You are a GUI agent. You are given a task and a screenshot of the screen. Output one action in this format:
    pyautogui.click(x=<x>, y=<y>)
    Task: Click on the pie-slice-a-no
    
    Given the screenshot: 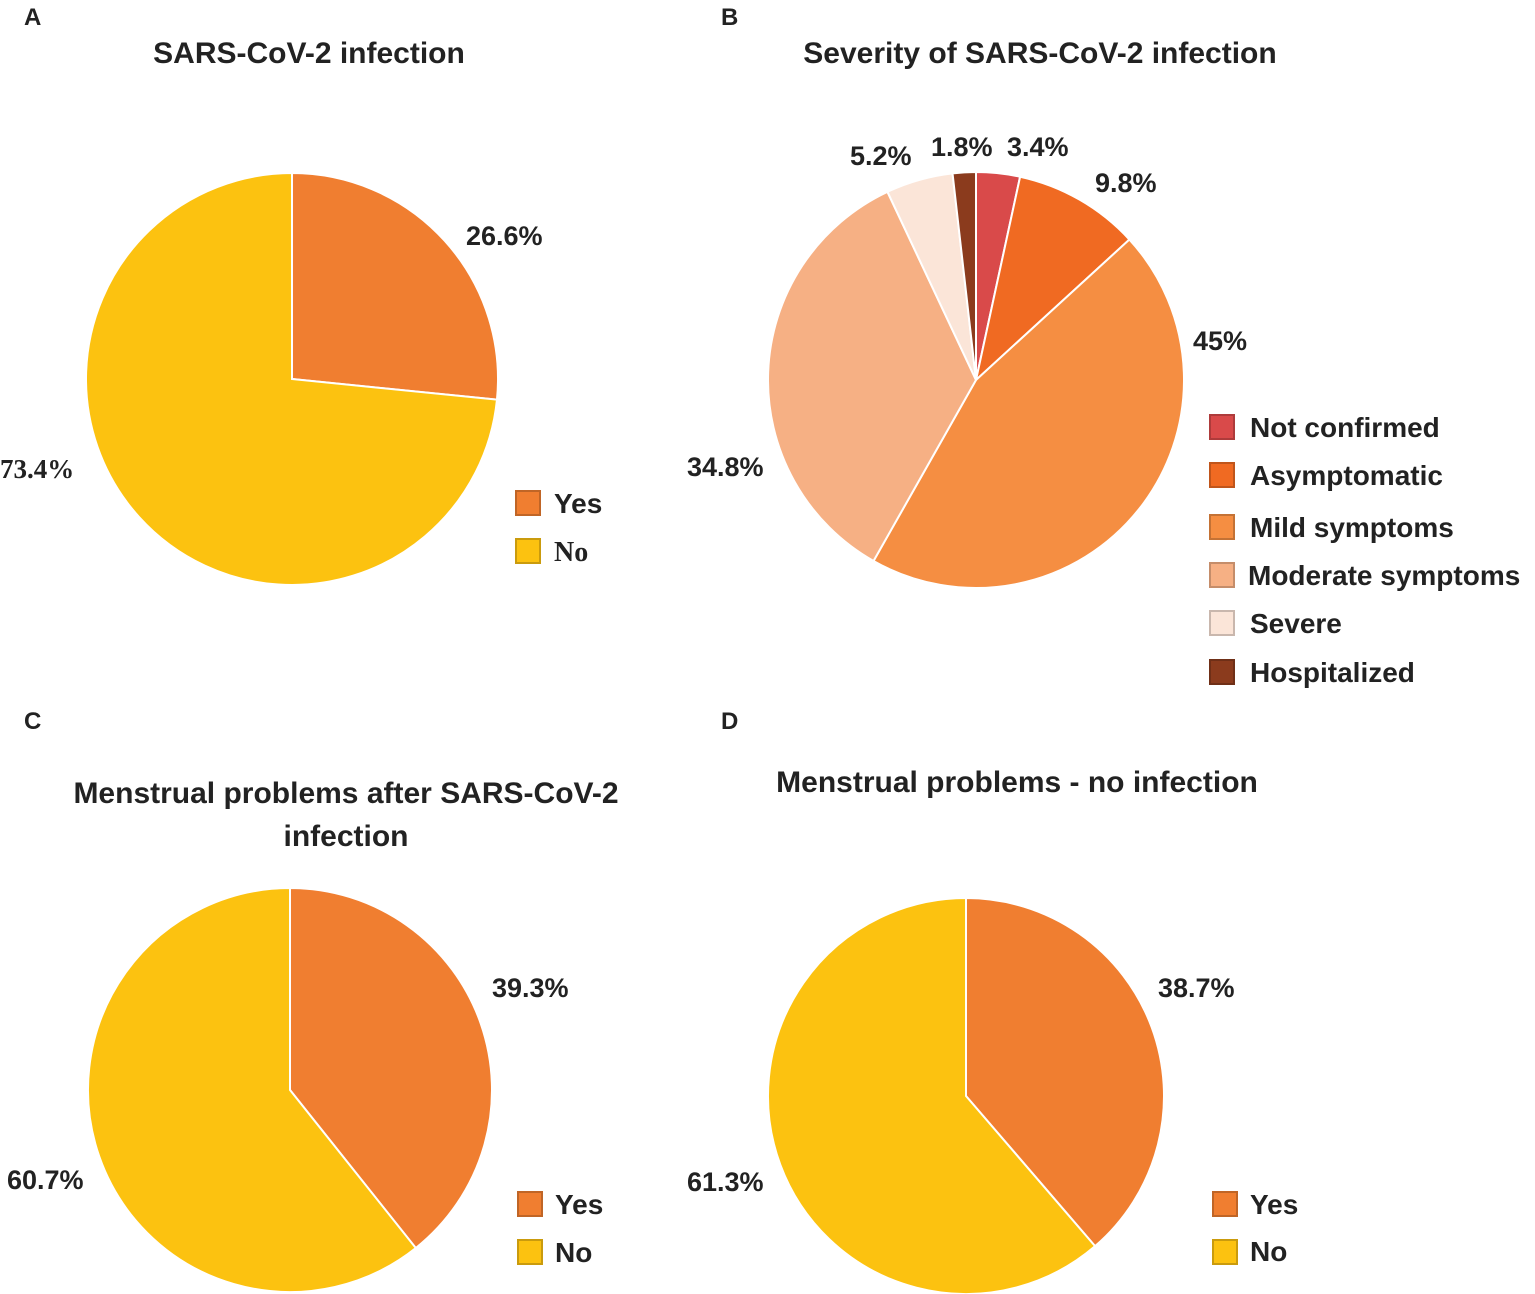 What is the action you would take?
    pyautogui.click(x=292, y=378)
    